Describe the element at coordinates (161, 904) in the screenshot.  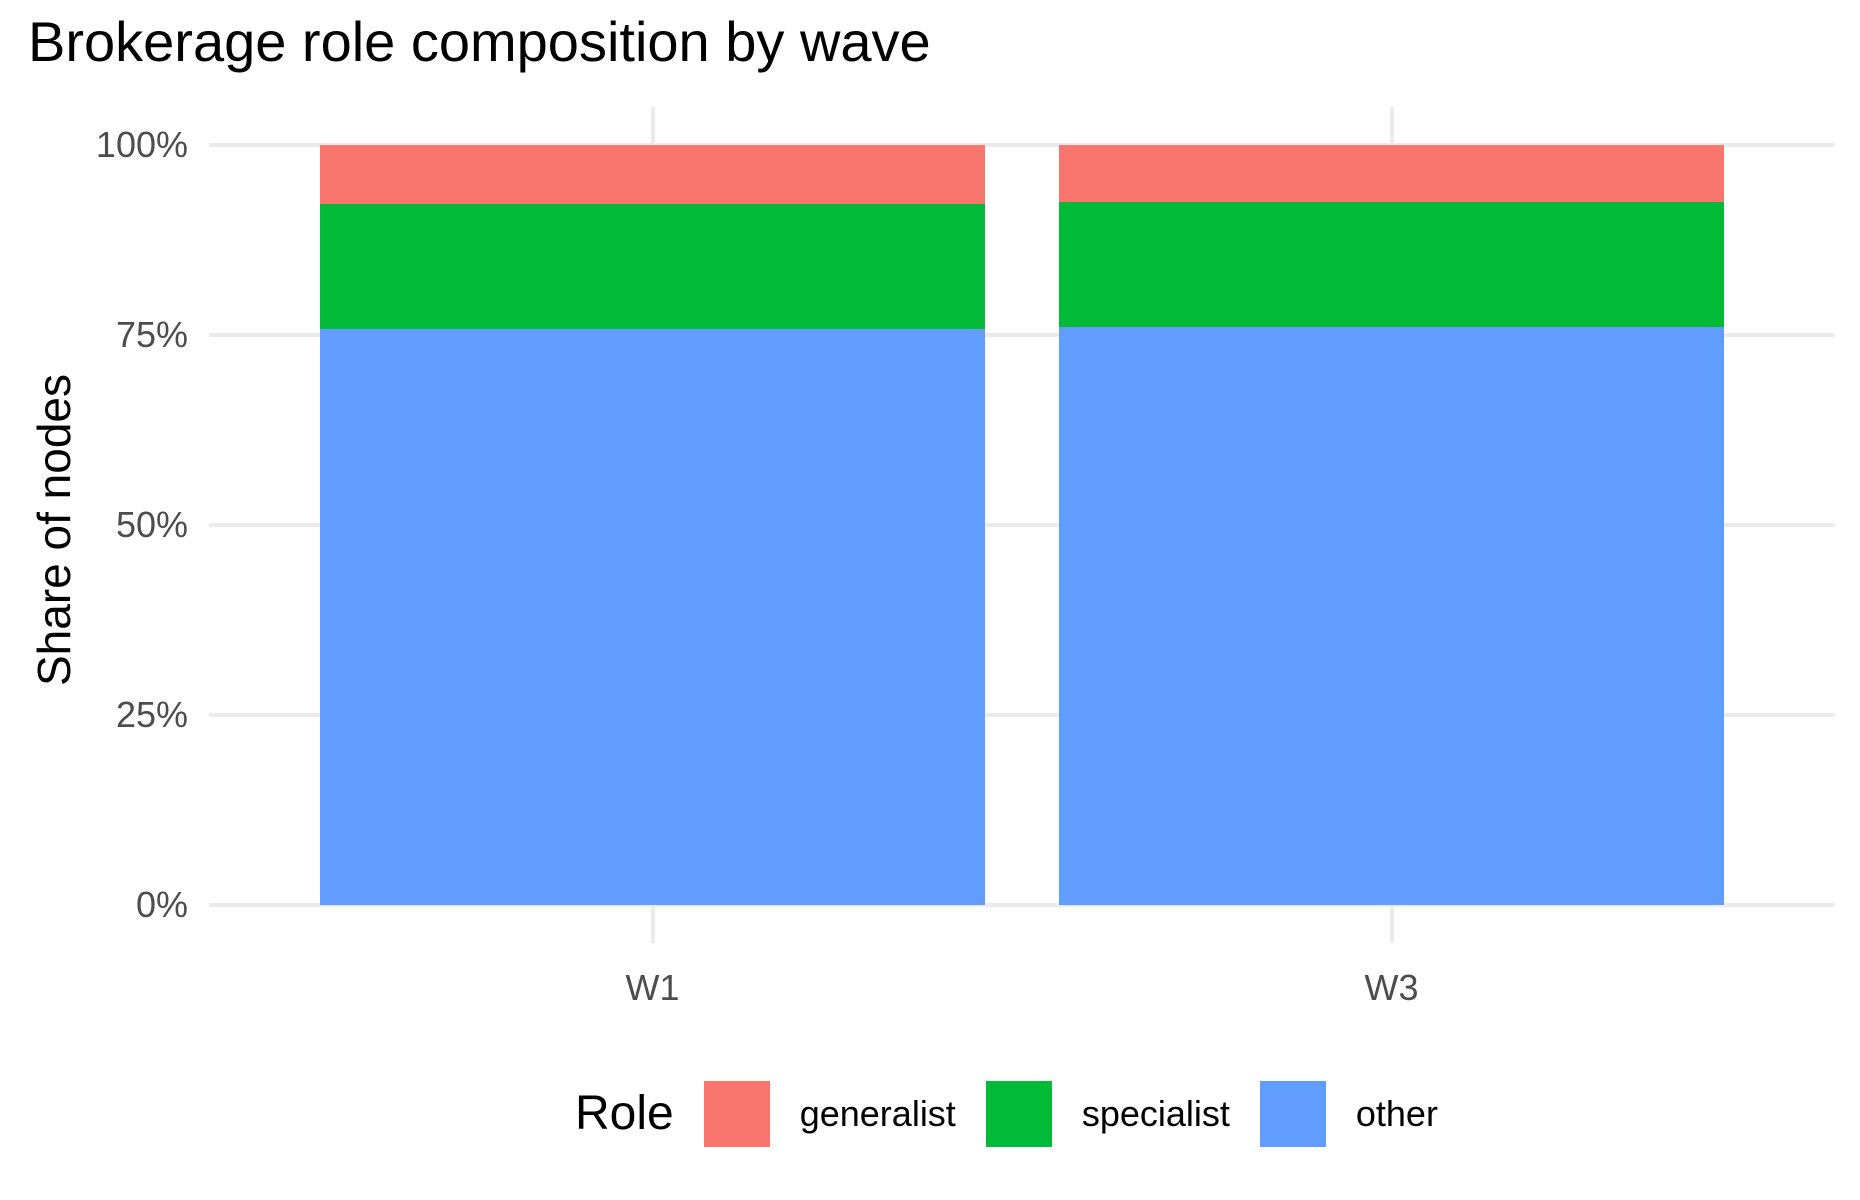
I see `y-tick-label: 0%` at that location.